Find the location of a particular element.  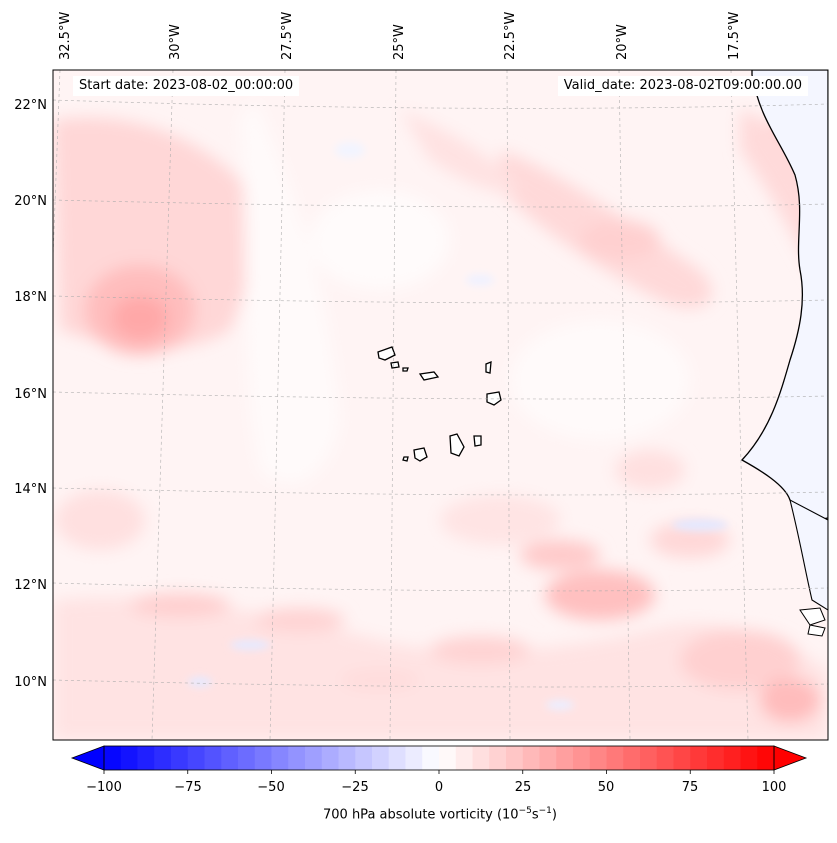

senegal-gambia-coast is located at coordinates (808, 554).